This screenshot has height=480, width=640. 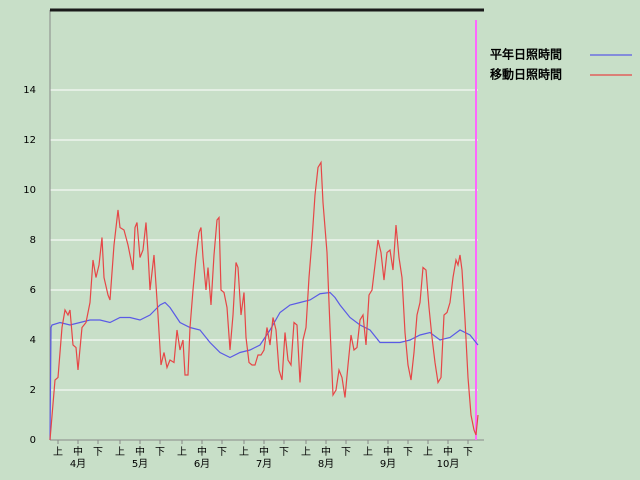 What do you see at coordinates (526, 74) in the screenshot?
I see `legend-label: 移動日照時間` at bounding box center [526, 74].